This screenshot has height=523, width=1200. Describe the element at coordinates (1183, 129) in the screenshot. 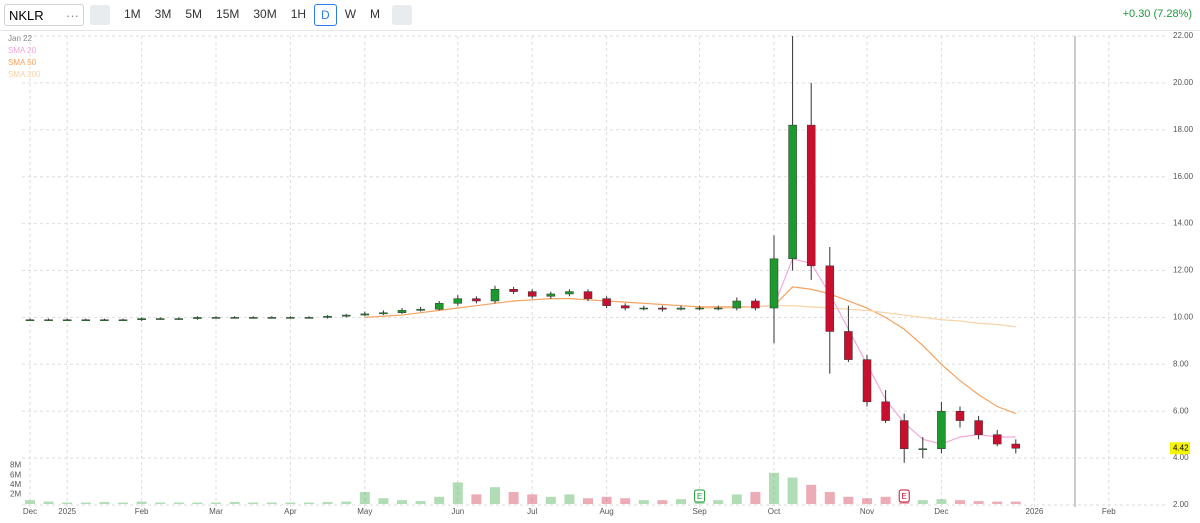

I see `y-tick-label: 18.00` at that location.